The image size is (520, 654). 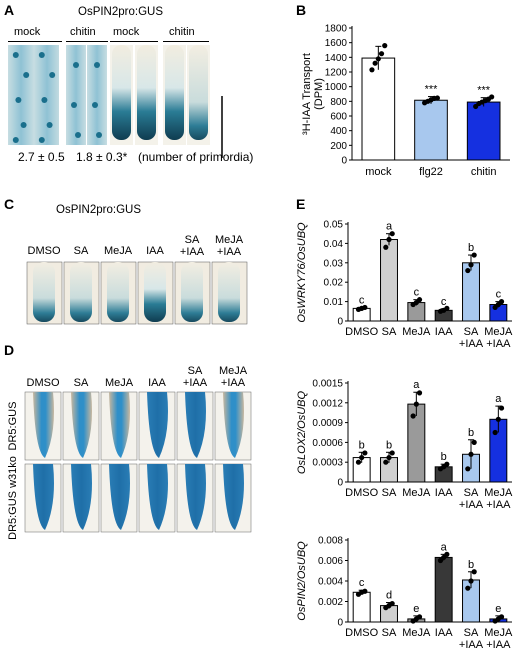 What do you see at coordinates (319, 94) in the screenshot?
I see `y-axis-label: (DPM)` at bounding box center [319, 94].